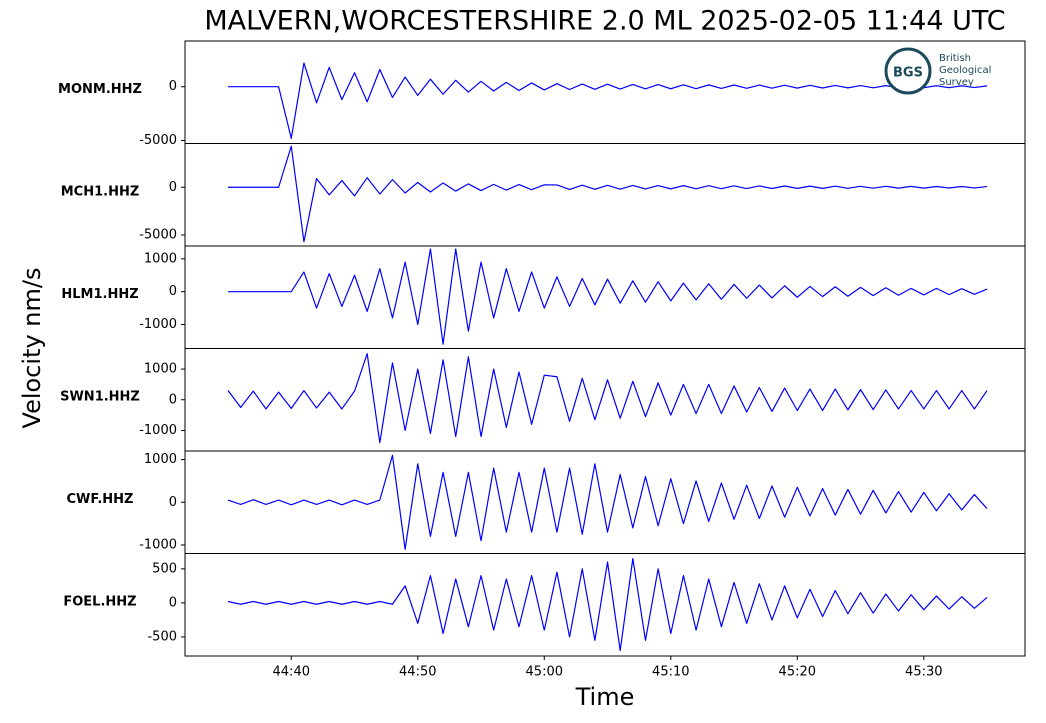 Image resolution: width=1046 pixels, height=723 pixels. I want to click on logo-text: British, so click(955, 58).